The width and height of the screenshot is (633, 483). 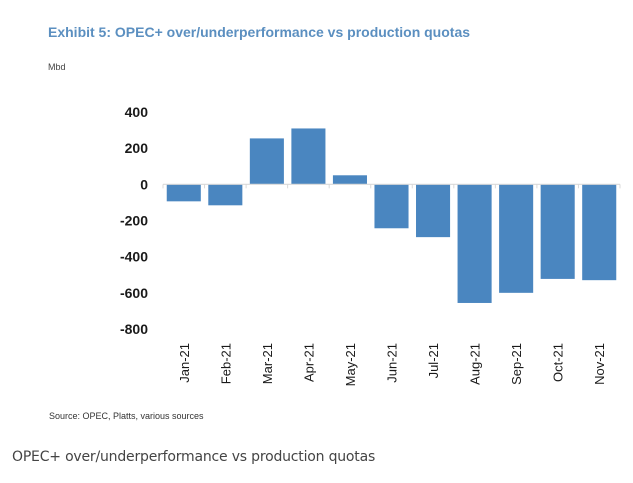 What do you see at coordinates (516, 364) in the screenshot?
I see `x-tick-label: Sep-21` at bounding box center [516, 364].